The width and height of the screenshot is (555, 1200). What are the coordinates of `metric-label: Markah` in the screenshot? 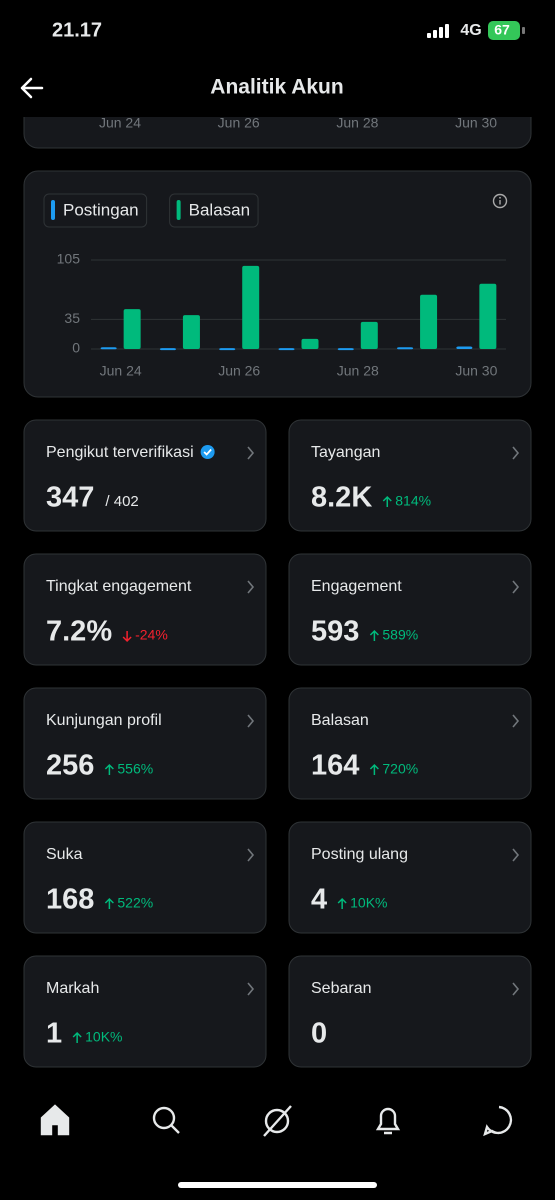 It's located at (72, 988).